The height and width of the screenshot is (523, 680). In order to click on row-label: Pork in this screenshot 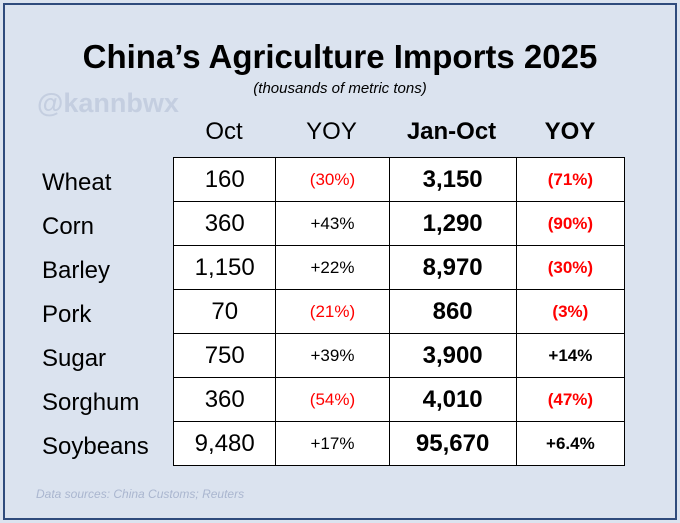, I will do `click(67, 314)`.